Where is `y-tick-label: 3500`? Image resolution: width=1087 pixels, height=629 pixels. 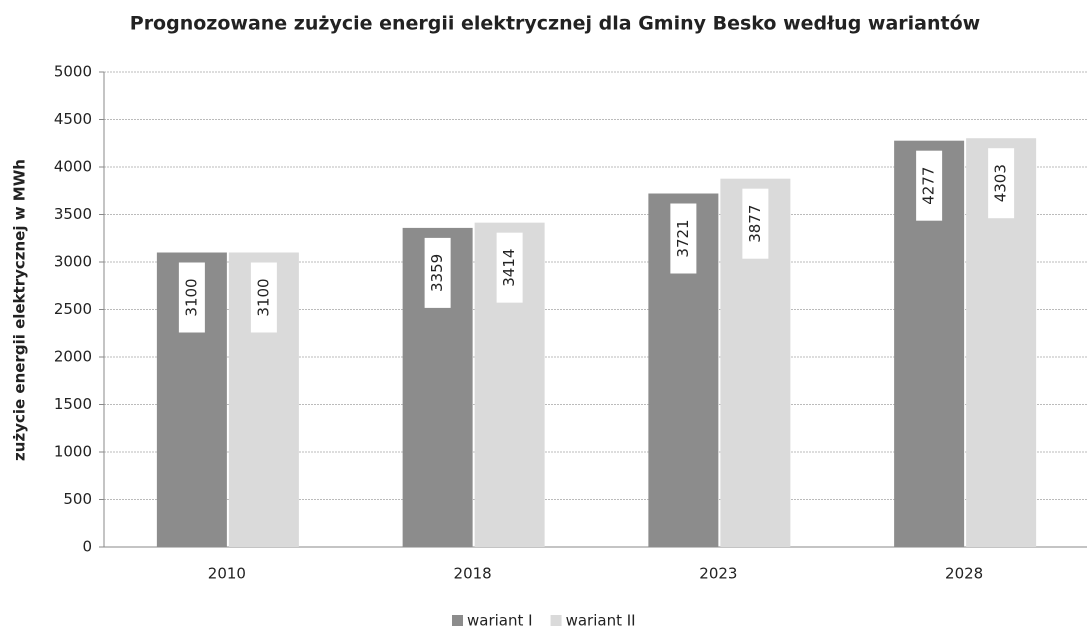
y-tick-label: 3500 is located at coordinates (73, 214).